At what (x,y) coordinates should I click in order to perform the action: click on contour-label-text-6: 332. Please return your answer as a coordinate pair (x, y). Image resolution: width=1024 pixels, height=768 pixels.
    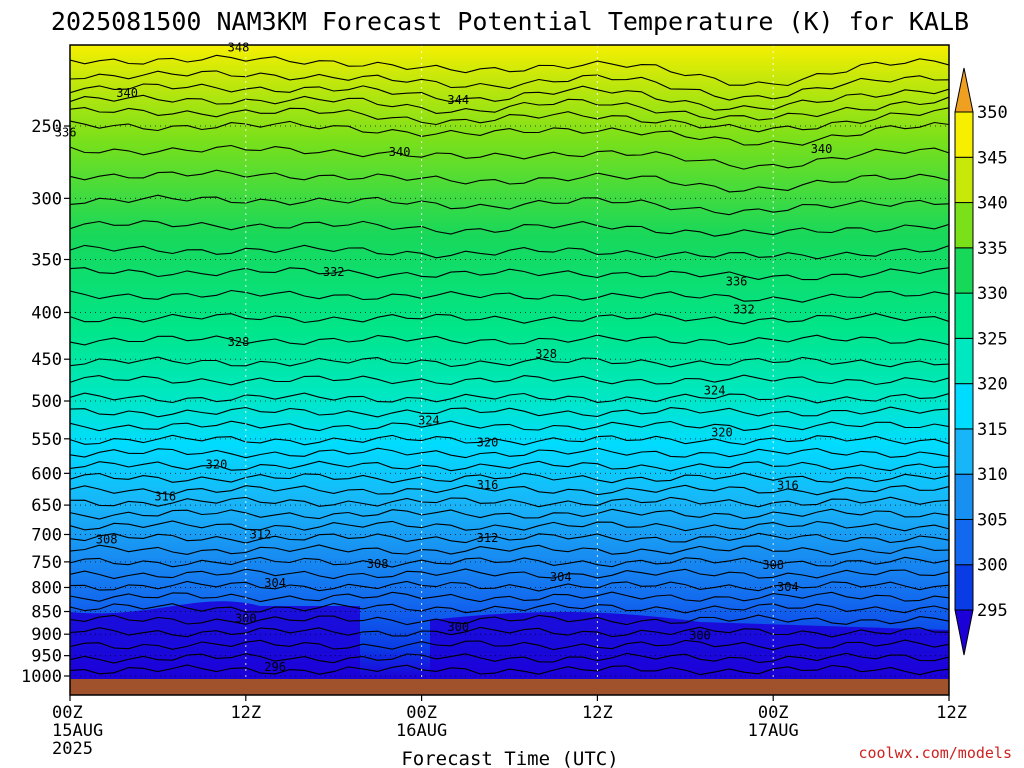
    Looking at the image, I should click on (334, 272).